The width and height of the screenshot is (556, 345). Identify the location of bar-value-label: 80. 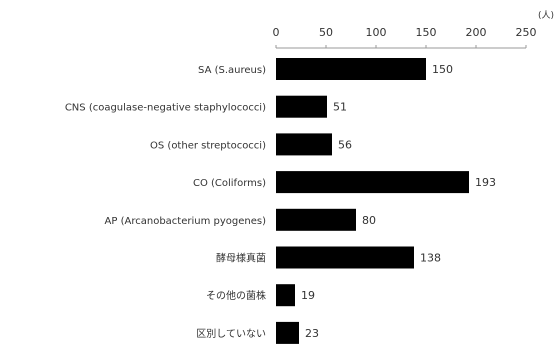
(369, 220).